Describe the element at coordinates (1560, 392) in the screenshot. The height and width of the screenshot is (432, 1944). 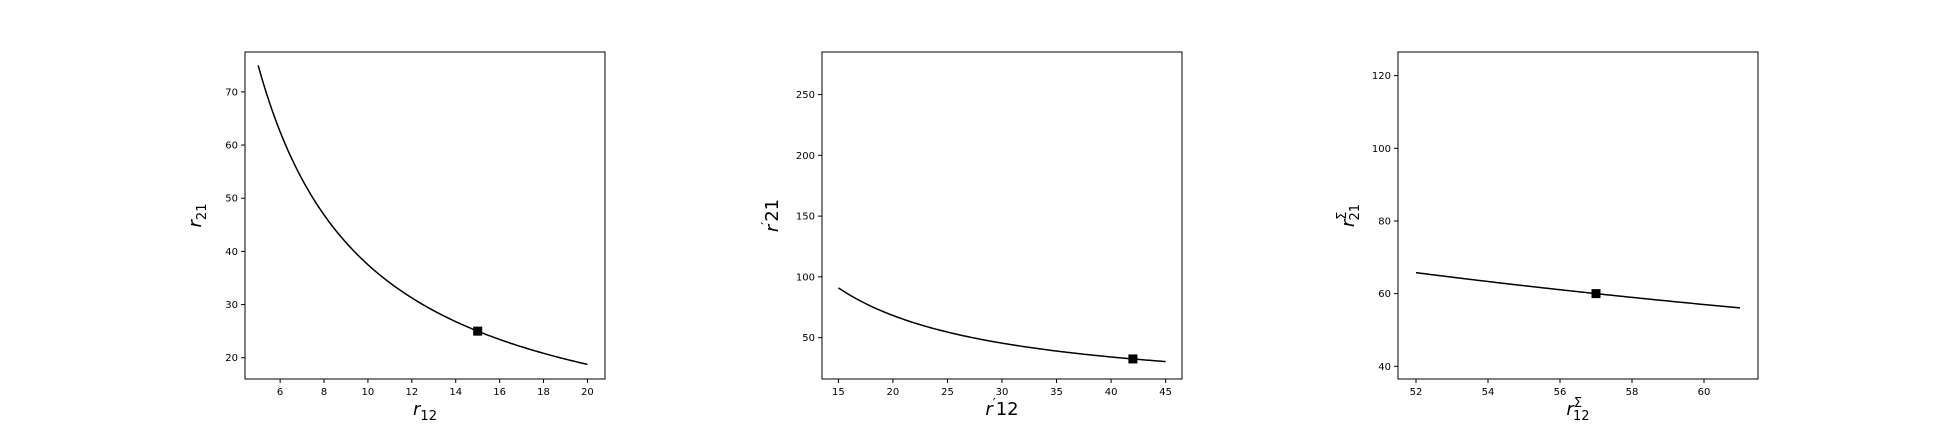
I see `x-tick-label: 56` at that location.